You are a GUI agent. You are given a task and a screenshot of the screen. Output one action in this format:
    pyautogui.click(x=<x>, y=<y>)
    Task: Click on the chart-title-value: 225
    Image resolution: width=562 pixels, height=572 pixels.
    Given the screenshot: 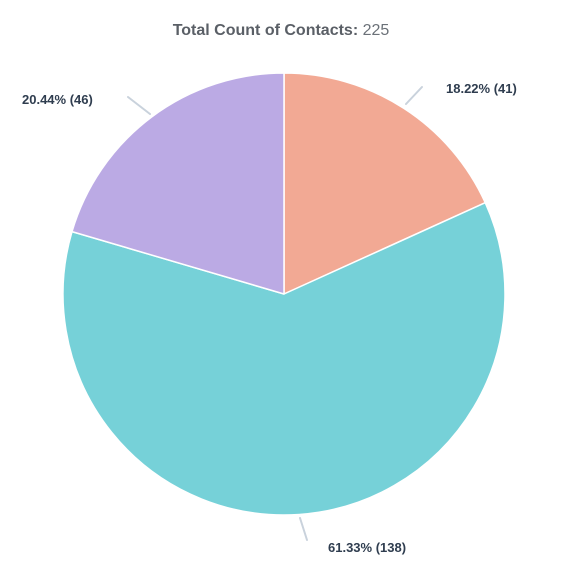 What is the action you would take?
    pyautogui.click(x=376, y=30)
    